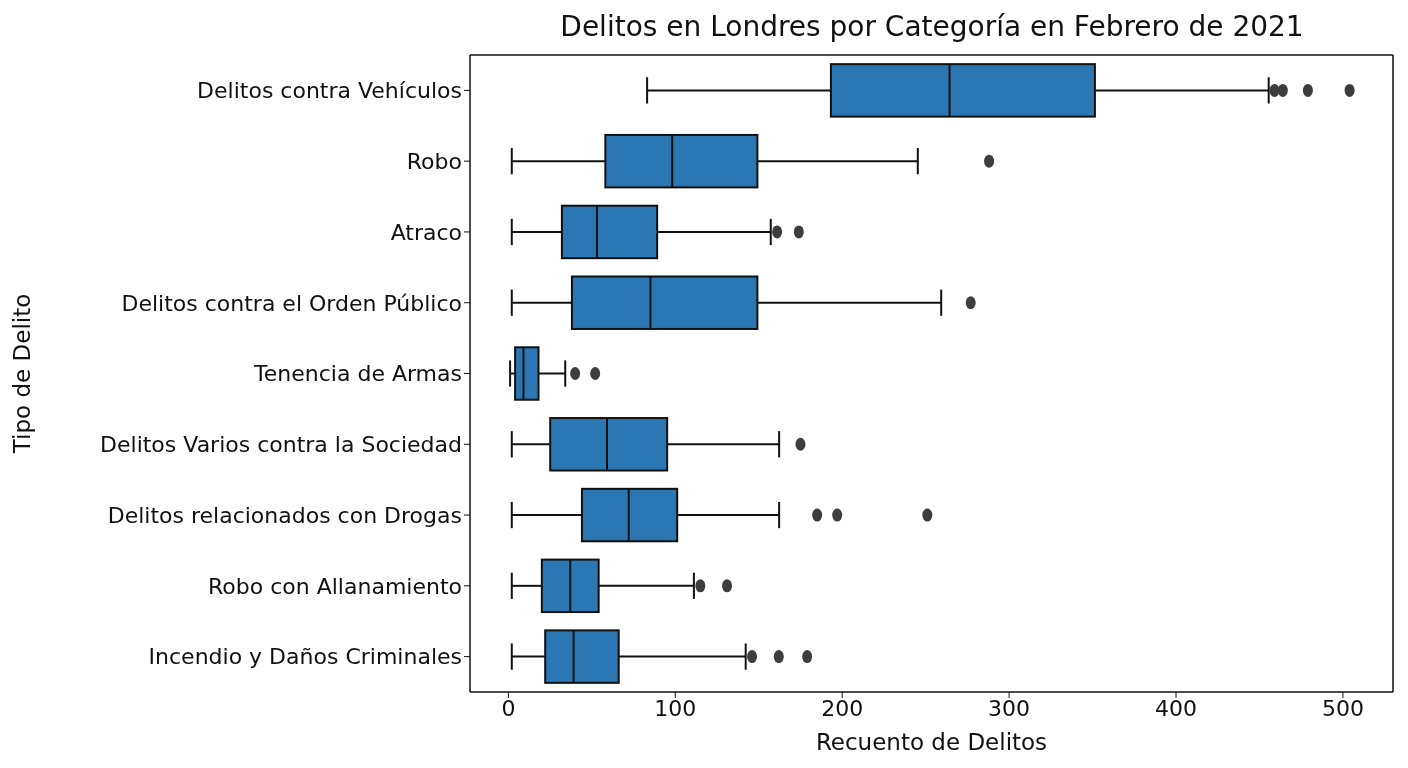 This screenshot has width=1408, height=768. Describe the element at coordinates (932, 26) in the screenshot. I see `chart-title: Delitos en Londres por Categoría en Febrero de 2021` at that location.